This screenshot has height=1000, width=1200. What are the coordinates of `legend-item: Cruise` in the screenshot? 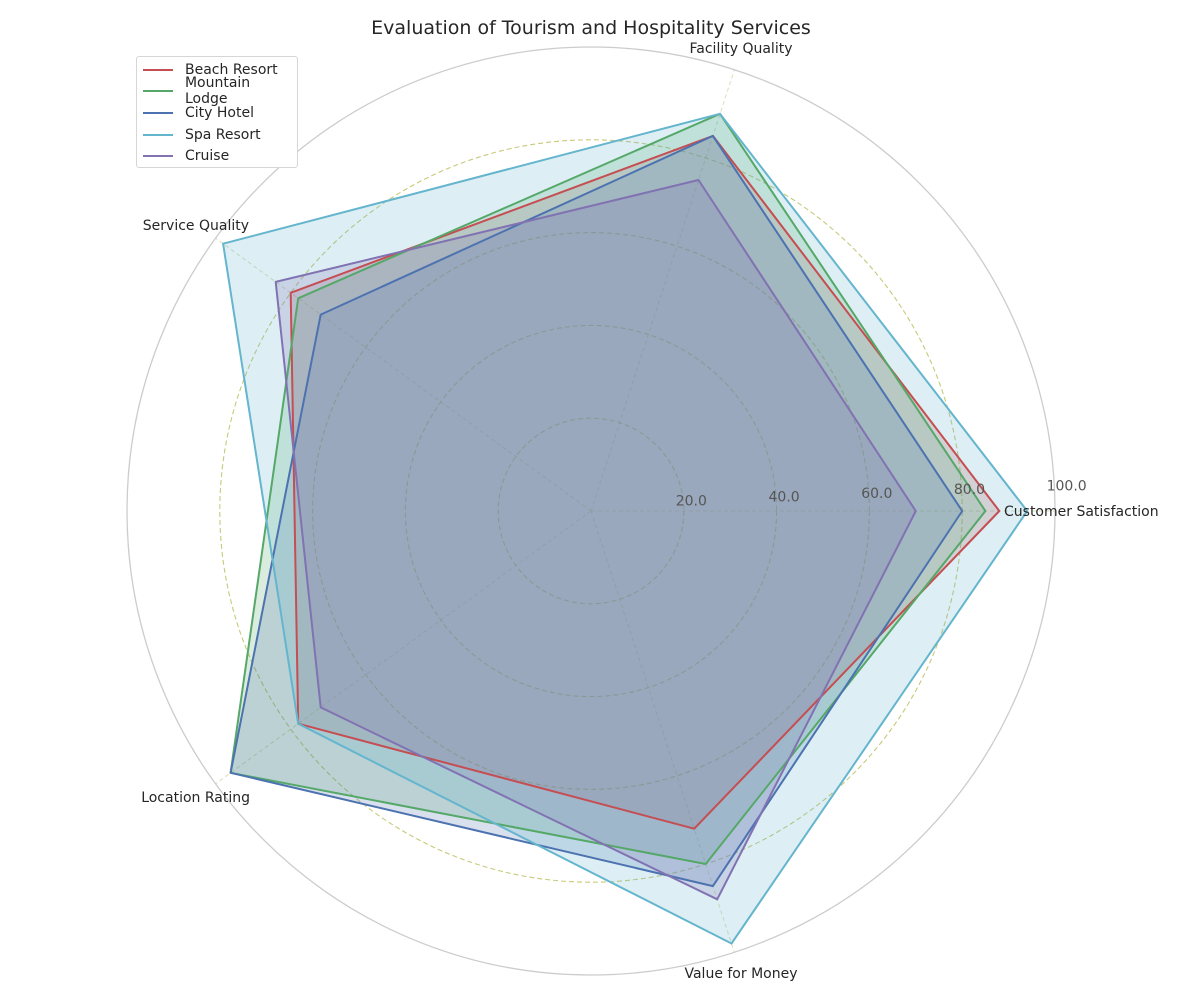 It's located at (217, 156).